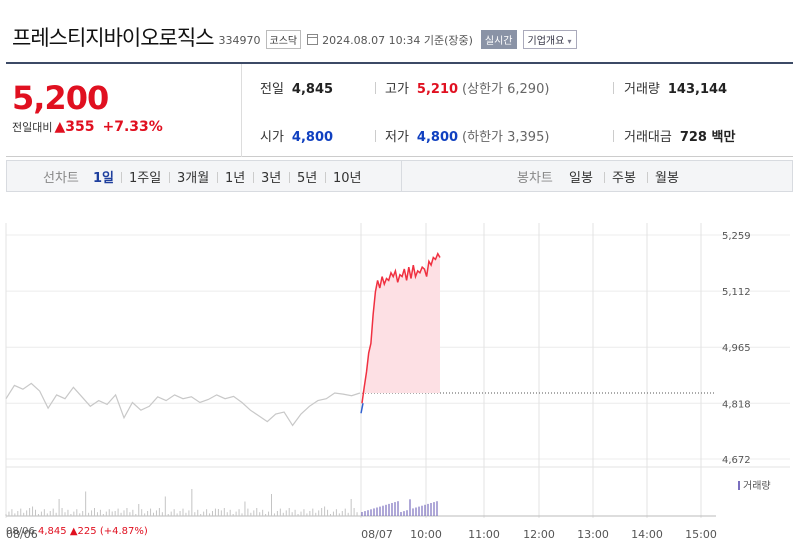 Image resolution: width=797 pixels, height=557 pixels. What do you see at coordinates (22, 534) in the screenshot?
I see `x-tick-label: 08/06` at bounding box center [22, 534].